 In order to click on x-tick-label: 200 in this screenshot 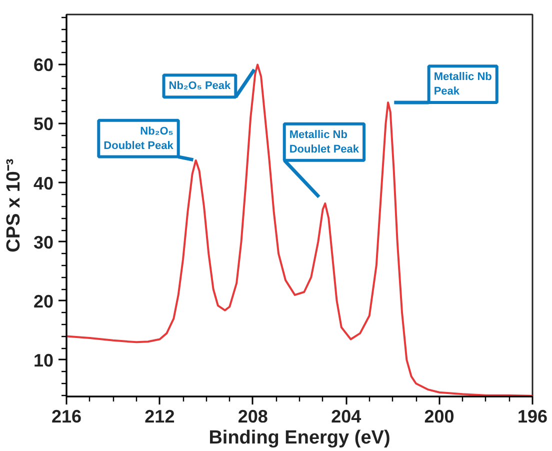, I will do `click(439, 416)`.